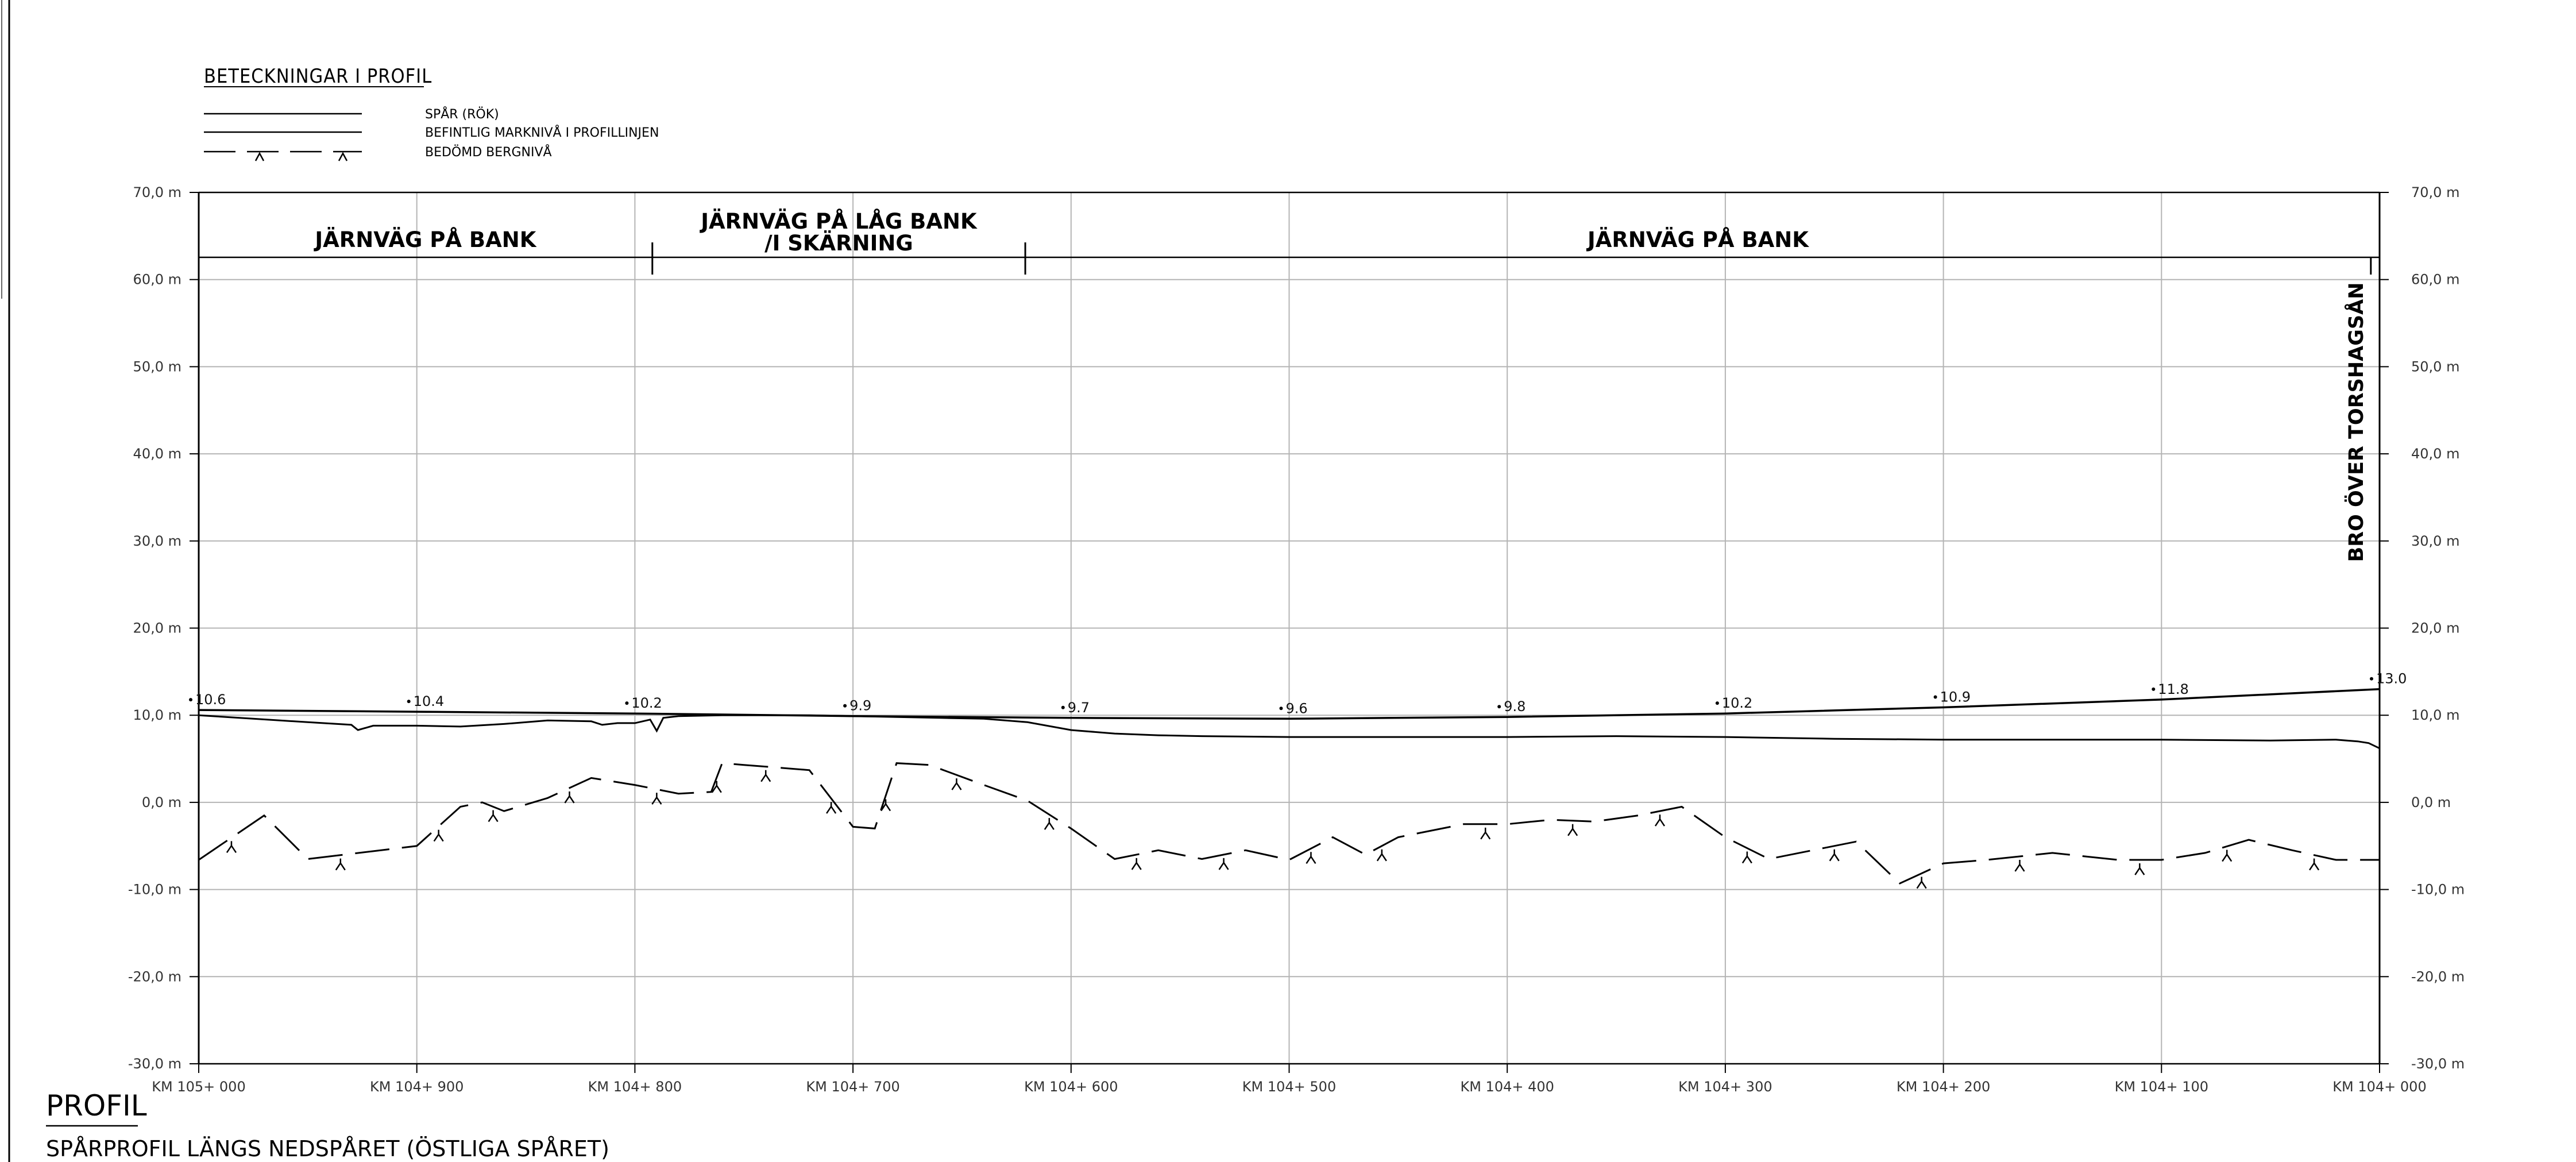 The width and height of the screenshot is (2576, 1162). Describe the element at coordinates (2391, 679) in the screenshot. I see `elevation-label: 13.0` at that location.